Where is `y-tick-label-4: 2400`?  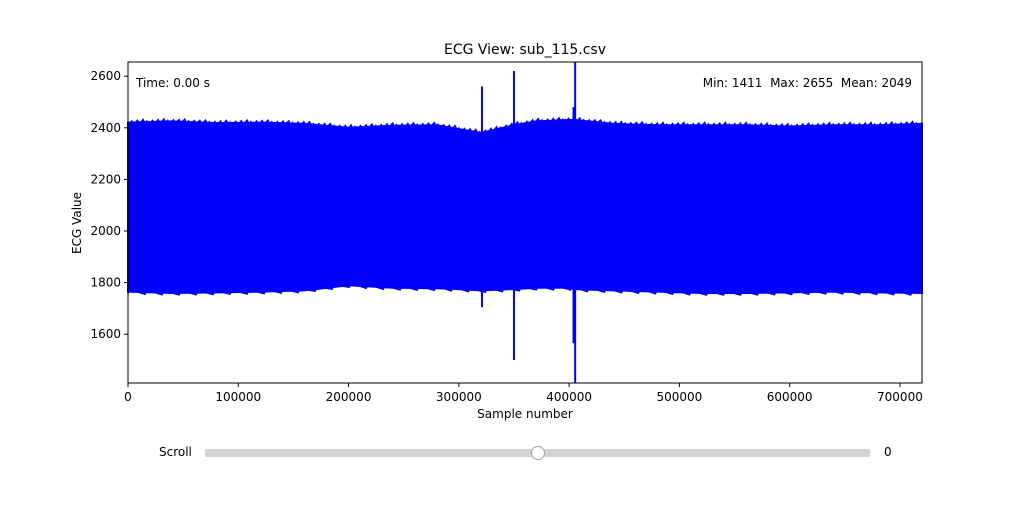
y-tick-label-4: 2400 is located at coordinates (105, 128).